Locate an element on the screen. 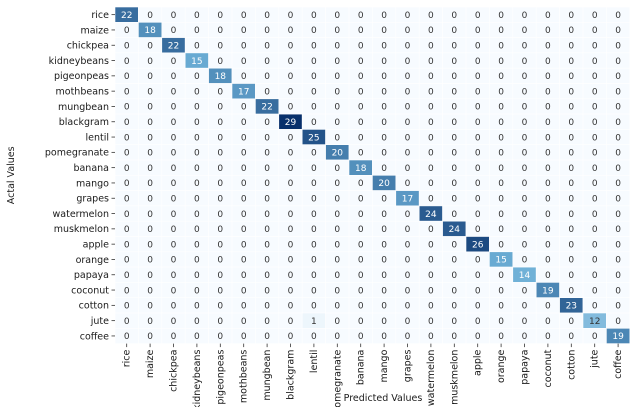 The width and height of the screenshot is (638, 407). y-tick-label: coconut is located at coordinates (90, 290).